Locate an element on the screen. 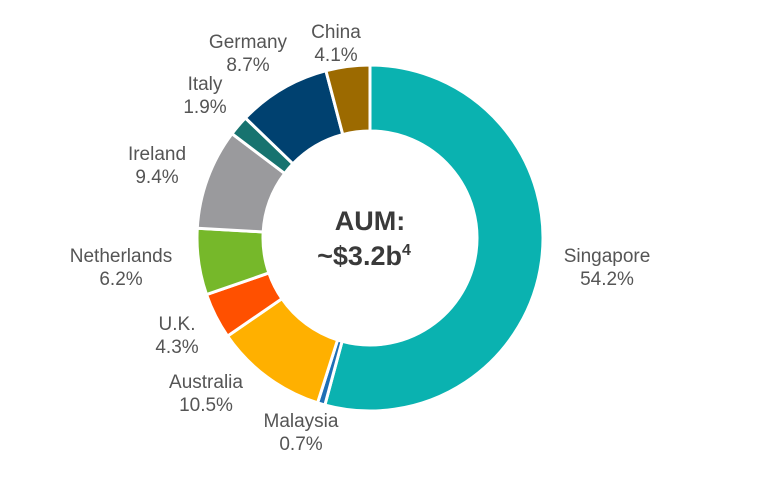 This screenshot has height=498, width=762. slice-label-value: 4.3% is located at coordinates (176, 347).